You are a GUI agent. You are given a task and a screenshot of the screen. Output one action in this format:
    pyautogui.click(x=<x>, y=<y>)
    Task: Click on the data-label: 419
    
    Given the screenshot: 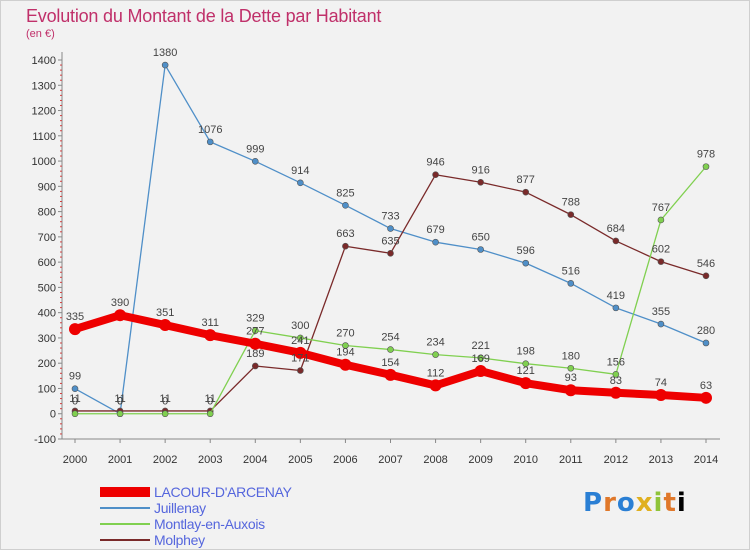 What is the action you would take?
    pyautogui.click(x=616, y=296)
    